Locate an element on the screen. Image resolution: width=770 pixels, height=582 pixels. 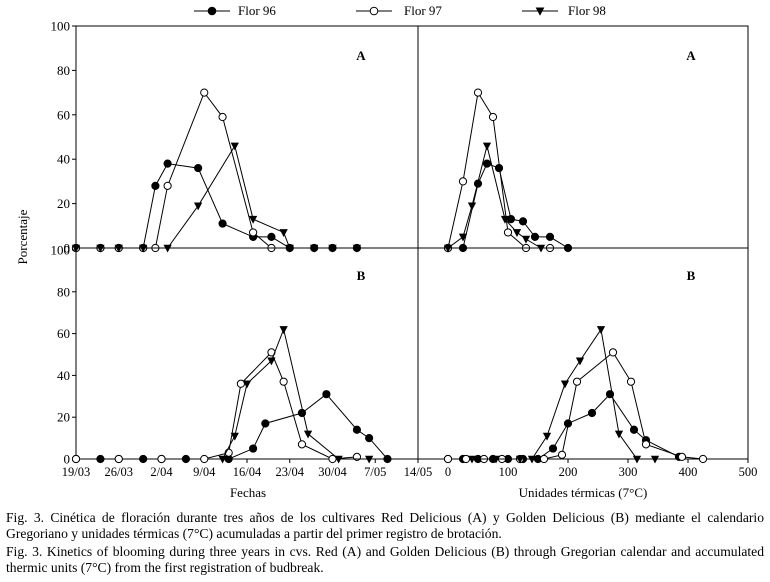
x-tick-label: 19/03 is located at coordinates (76, 472).